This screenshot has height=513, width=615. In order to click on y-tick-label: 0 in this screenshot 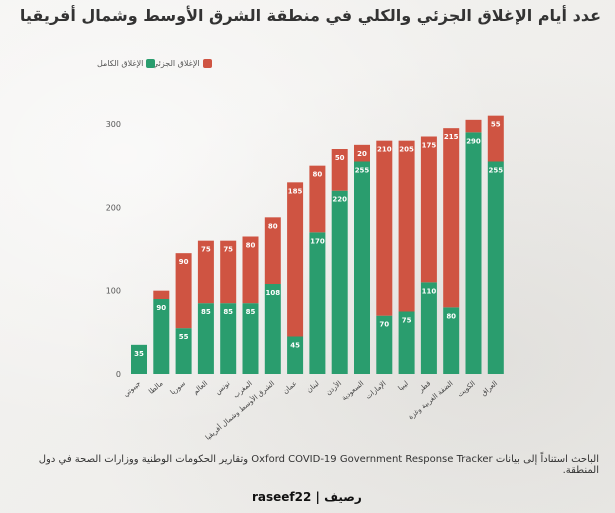, I will do `click(118, 374)`.